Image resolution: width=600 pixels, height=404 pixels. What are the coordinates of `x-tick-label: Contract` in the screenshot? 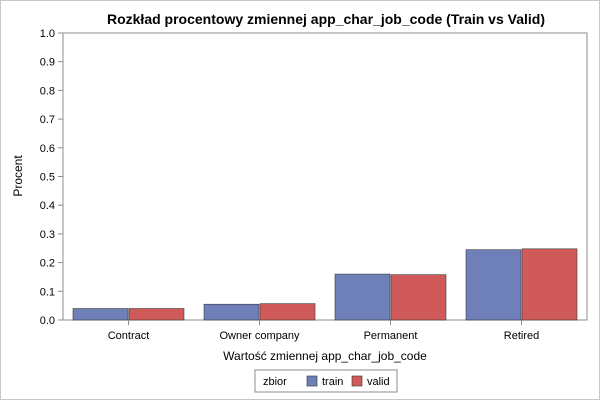 It's located at (129, 336).